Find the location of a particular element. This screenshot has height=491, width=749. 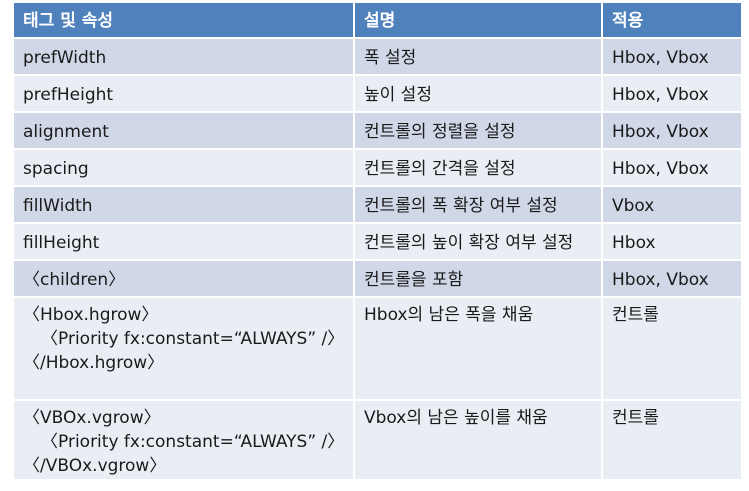

description-cell: 폭 설정 is located at coordinates (478, 57).